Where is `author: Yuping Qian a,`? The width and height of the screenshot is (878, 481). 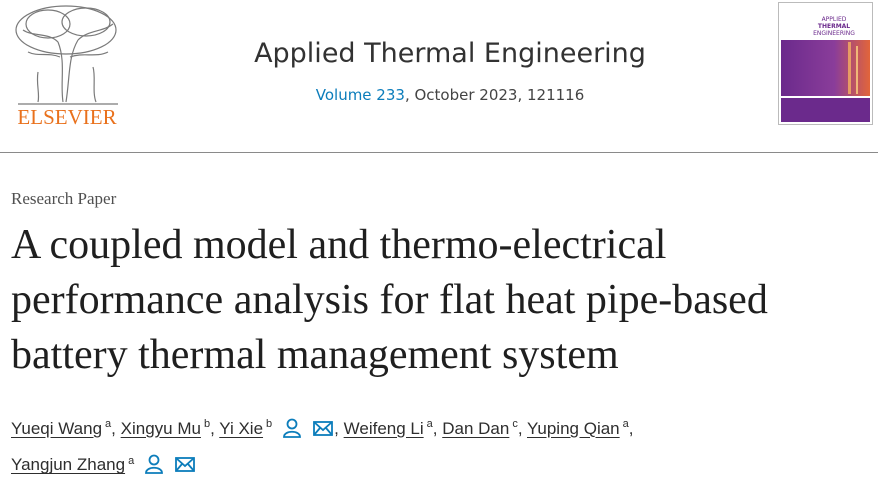 author: Yuping Qian a, is located at coordinates (580, 428).